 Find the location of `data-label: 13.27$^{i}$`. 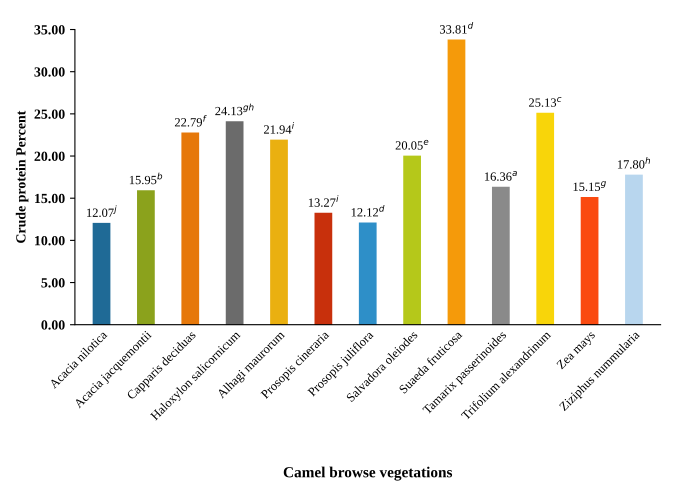

data-label: 13.27$^{i}$ is located at coordinates (323, 201).